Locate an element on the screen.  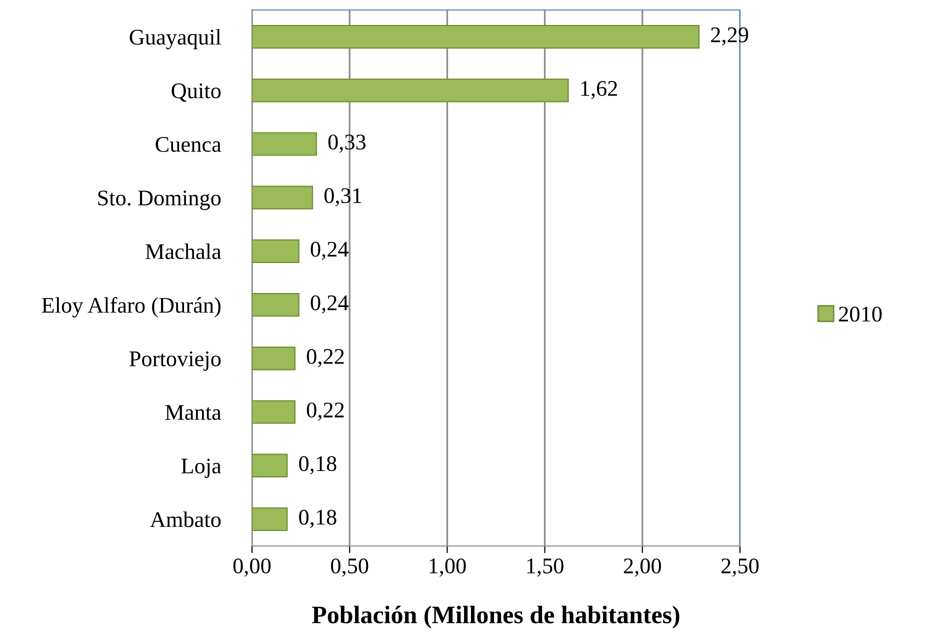
x-tick-label: 1,50 is located at coordinates (545, 567).